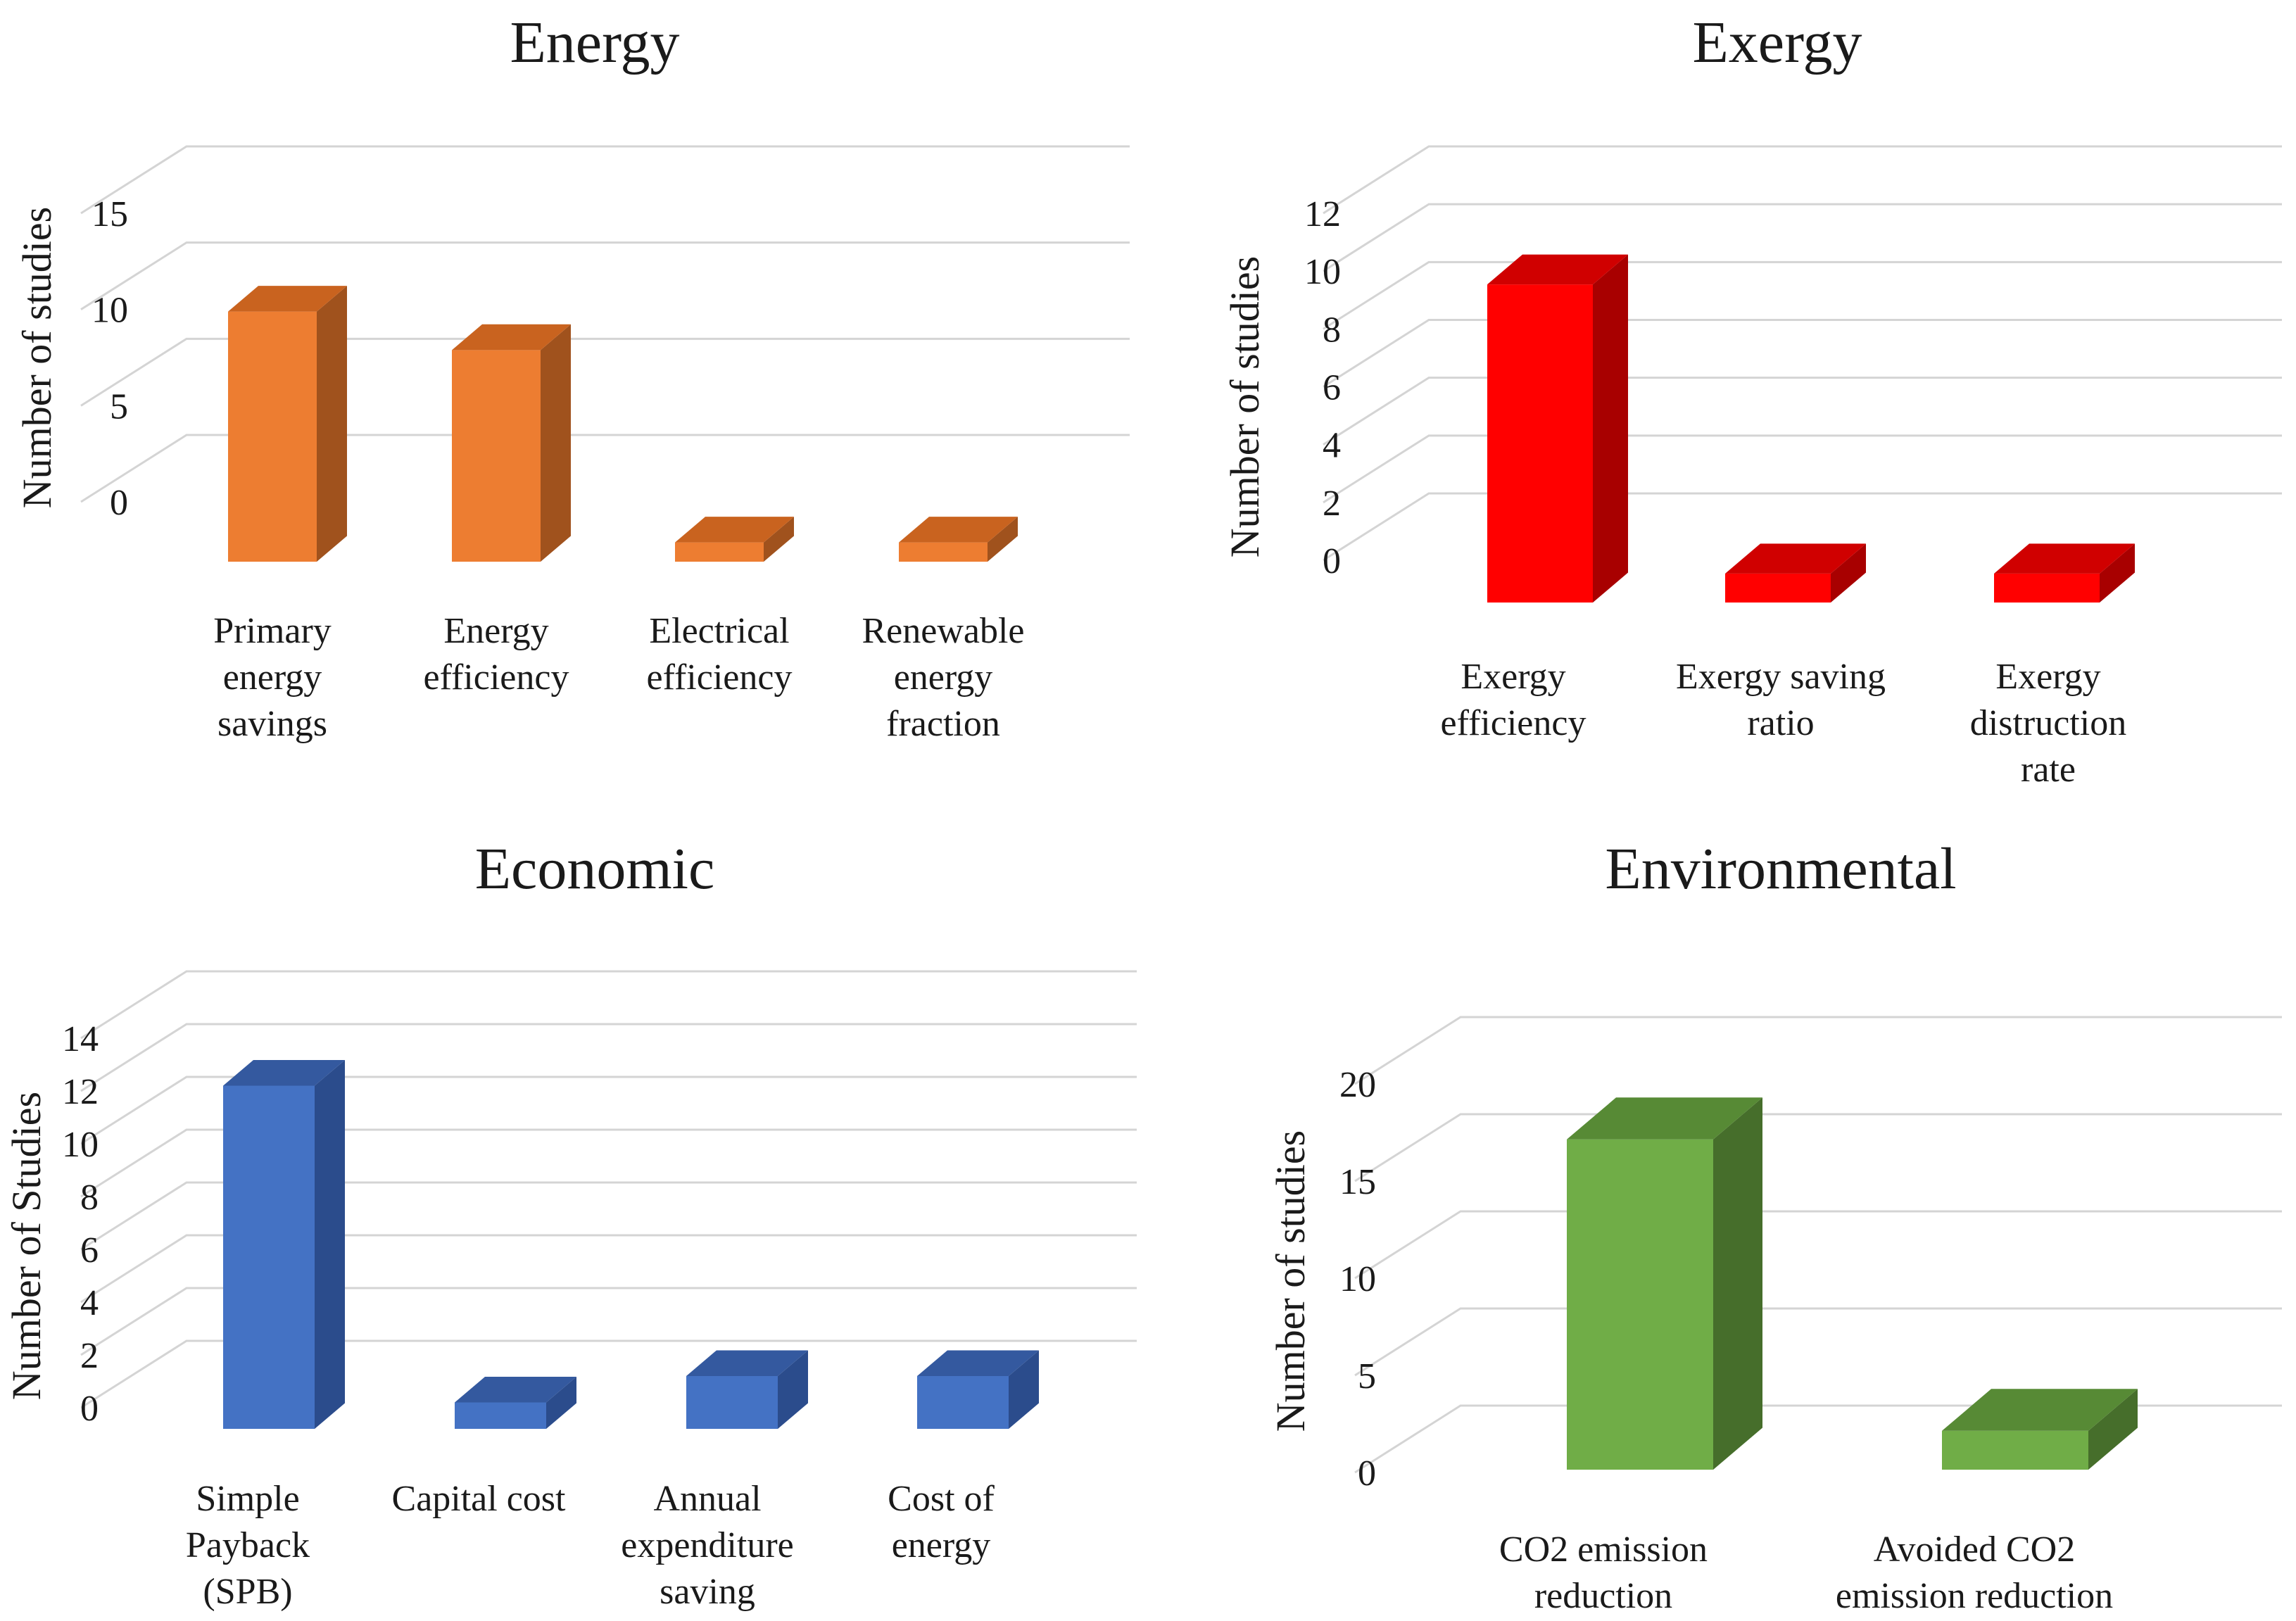  I want to click on category-label: Energy efficiency, so click(496, 654).